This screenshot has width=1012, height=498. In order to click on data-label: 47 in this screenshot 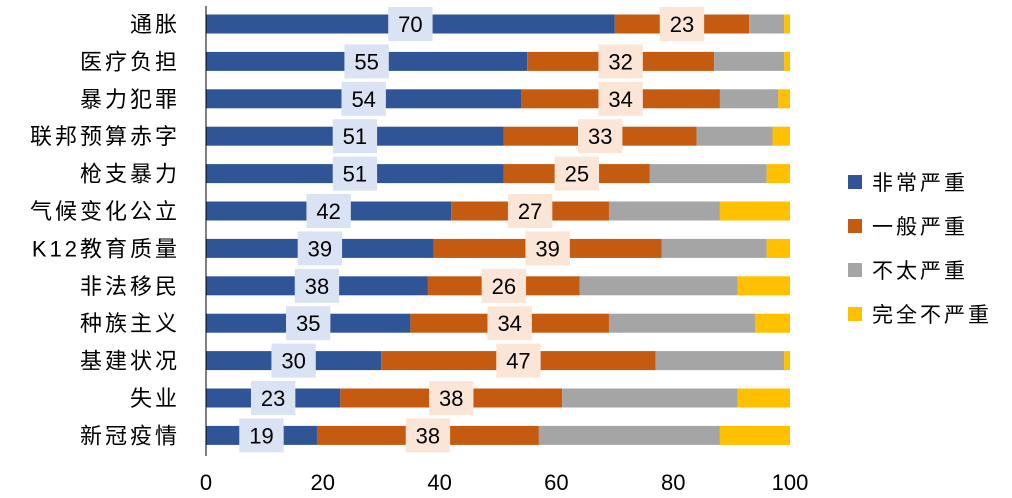, I will do `click(518, 361)`.